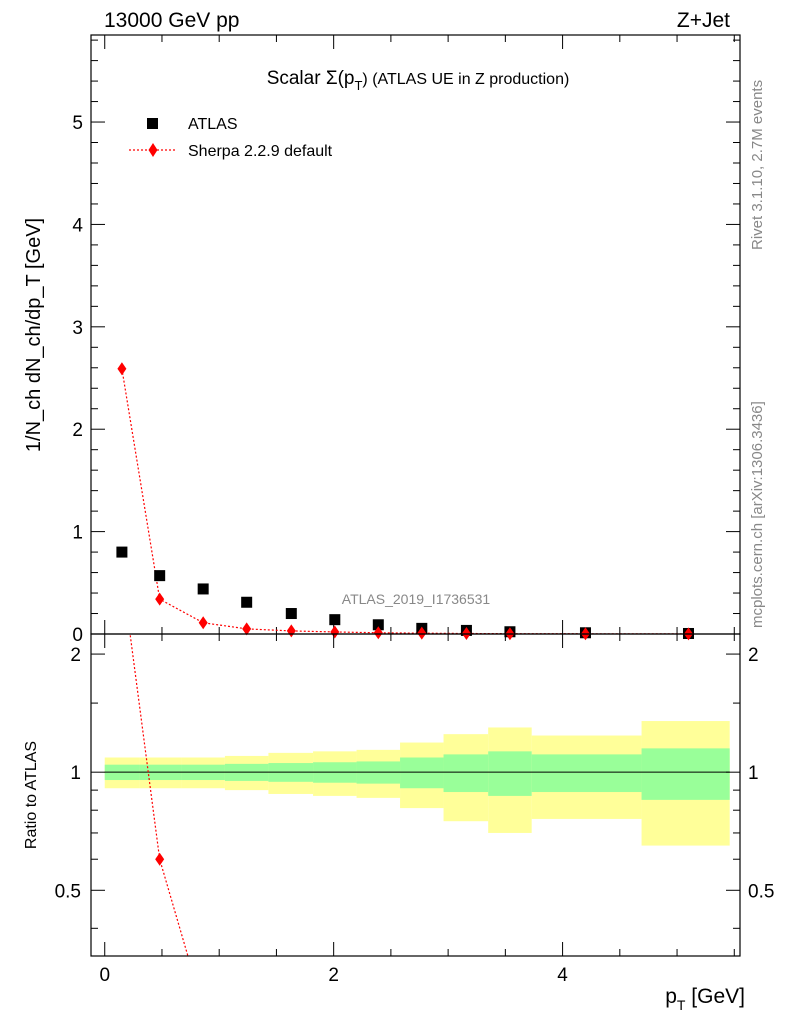 Image resolution: width=786 pixels, height=1024 pixels. I want to click on main-y-tick-label: 0, so click(77, 635).